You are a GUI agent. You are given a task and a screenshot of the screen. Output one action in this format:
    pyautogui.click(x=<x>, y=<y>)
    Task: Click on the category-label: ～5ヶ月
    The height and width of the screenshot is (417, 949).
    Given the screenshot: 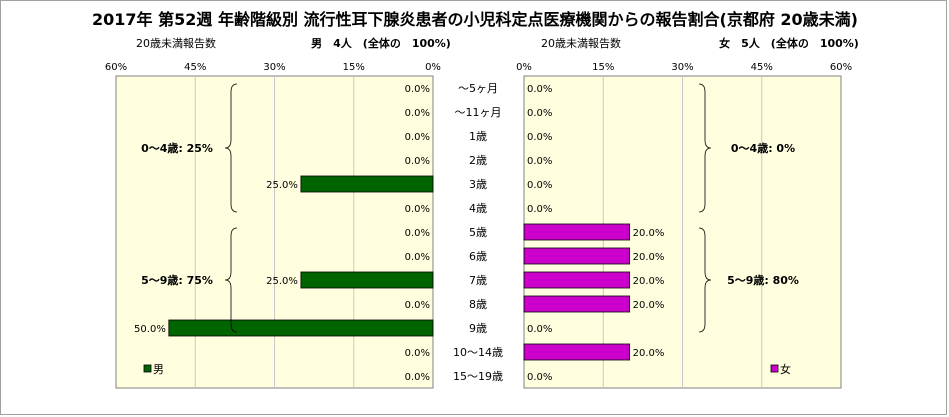 What is the action you would take?
    pyautogui.click(x=478, y=88)
    